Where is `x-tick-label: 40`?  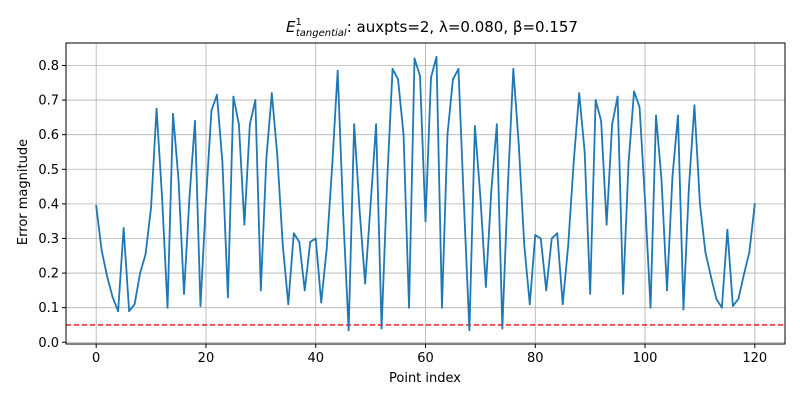 x-tick-label: 40 is located at coordinates (315, 358).